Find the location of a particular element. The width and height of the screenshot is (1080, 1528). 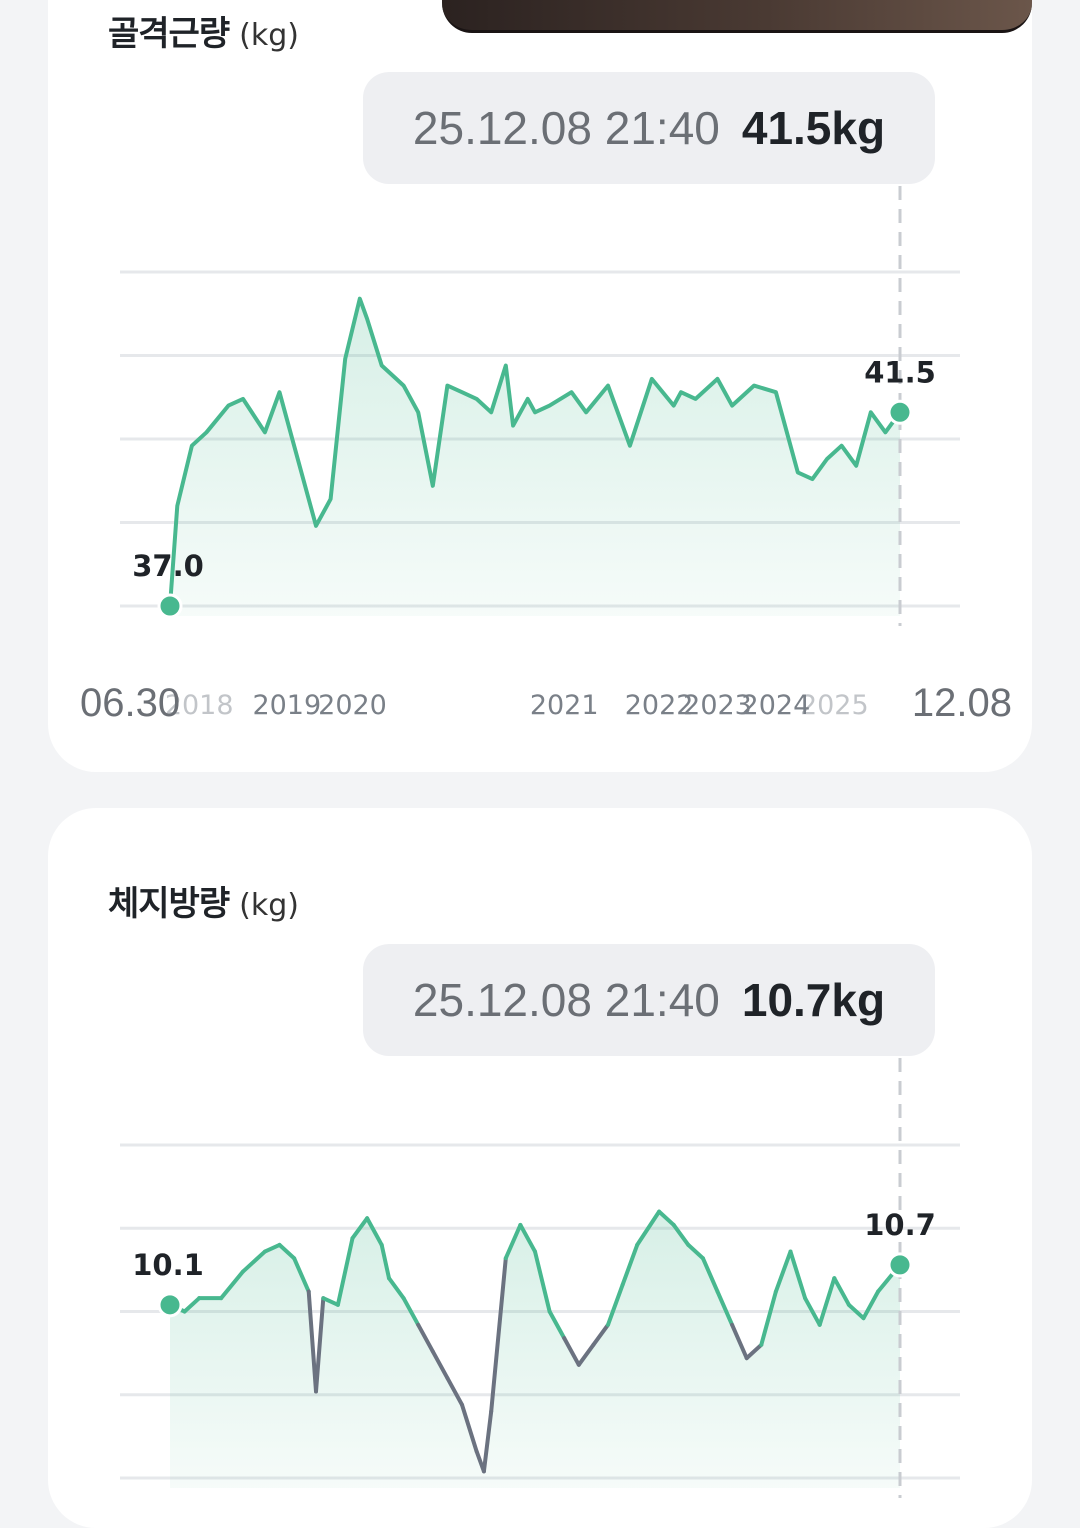

body-fat-title: 체지방량 (kg) is located at coordinates (203, 904).